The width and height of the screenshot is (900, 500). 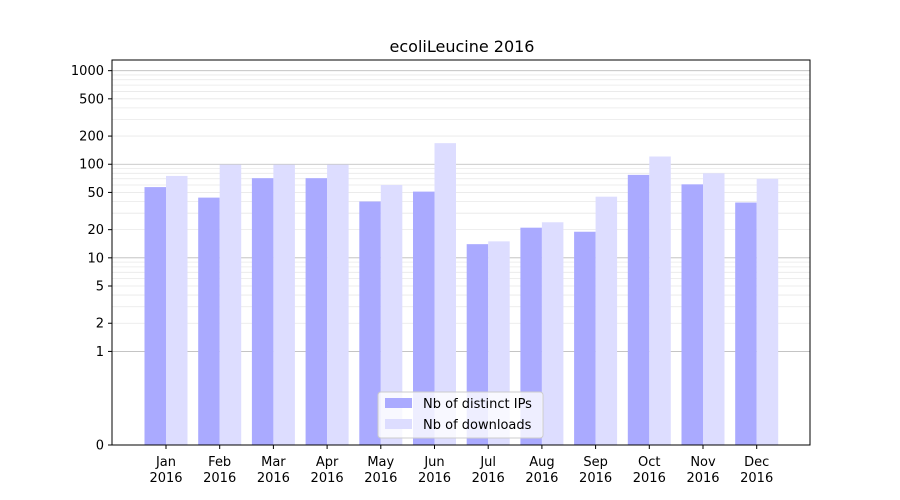 What do you see at coordinates (100, 446) in the screenshot?
I see `y-tick-label: 0` at bounding box center [100, 446].